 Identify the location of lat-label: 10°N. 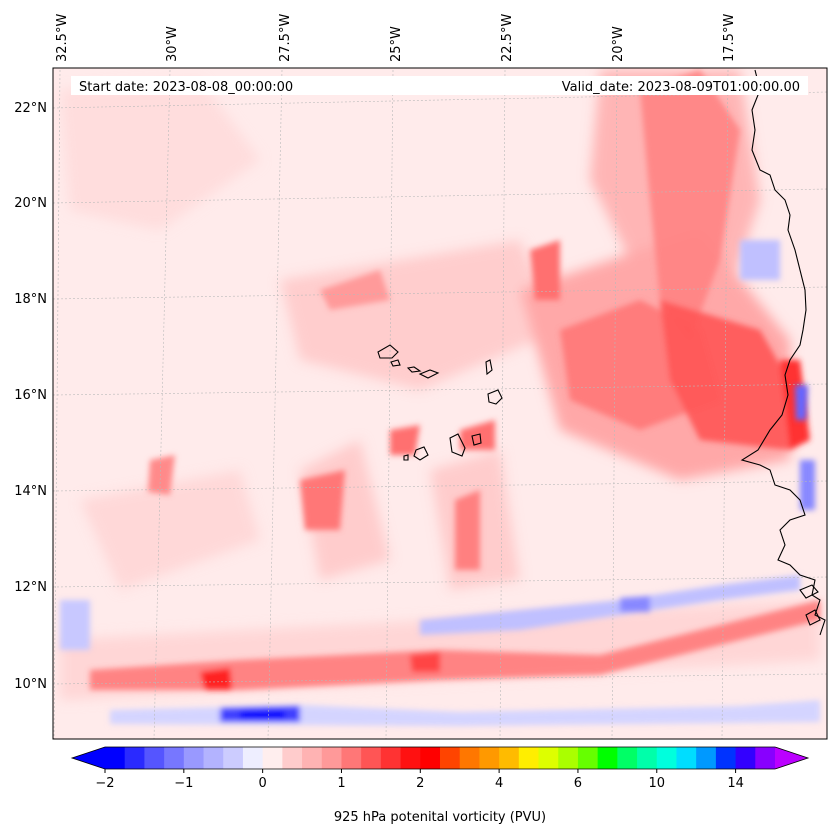
(30, 684).